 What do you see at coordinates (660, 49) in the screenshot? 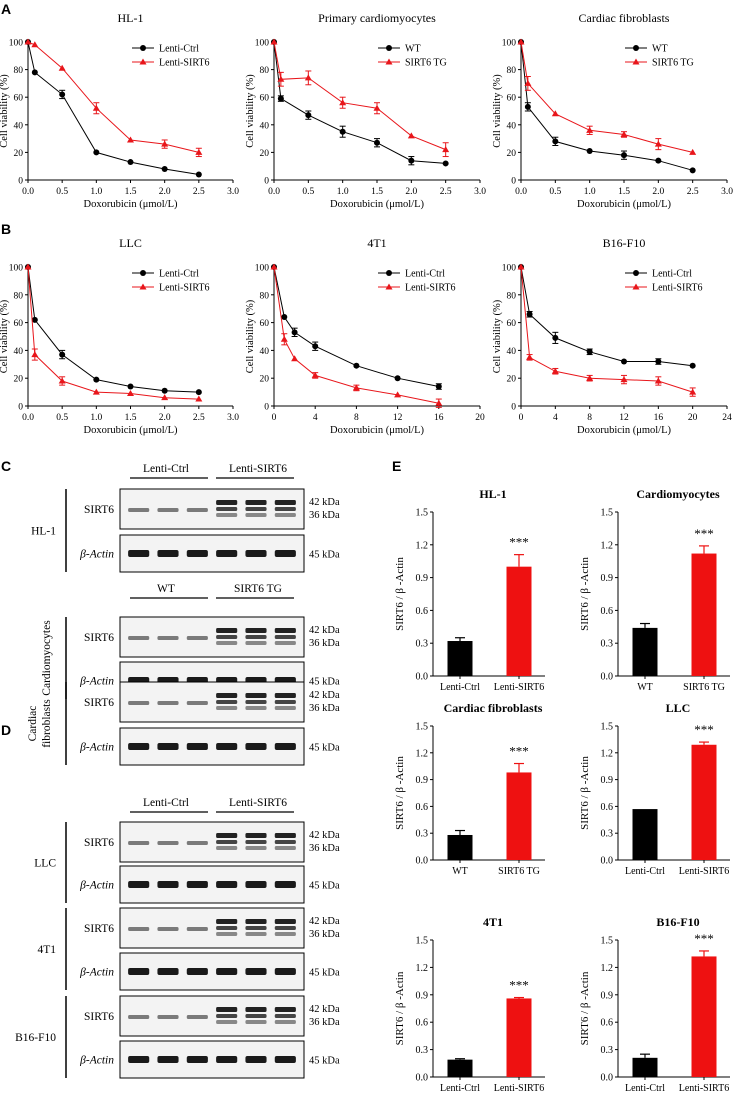
I see `legend-entry-label: WT` at bounding box center [660, 49].